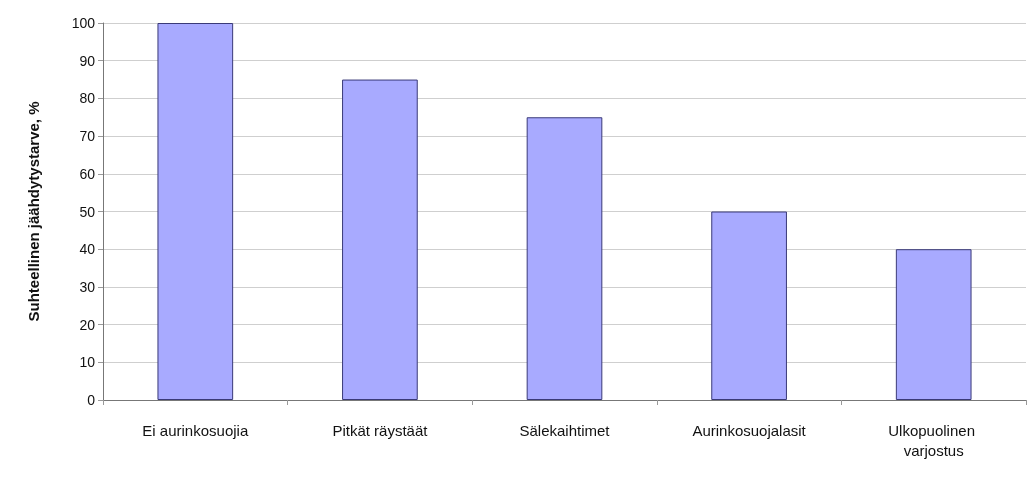 Image resolution: width=1036 pixels, height=477 pixels. Describe the element at coordinates (565, 430) in the screenshot. I see `x-tick-label: Sälekaihtimet` at that location.